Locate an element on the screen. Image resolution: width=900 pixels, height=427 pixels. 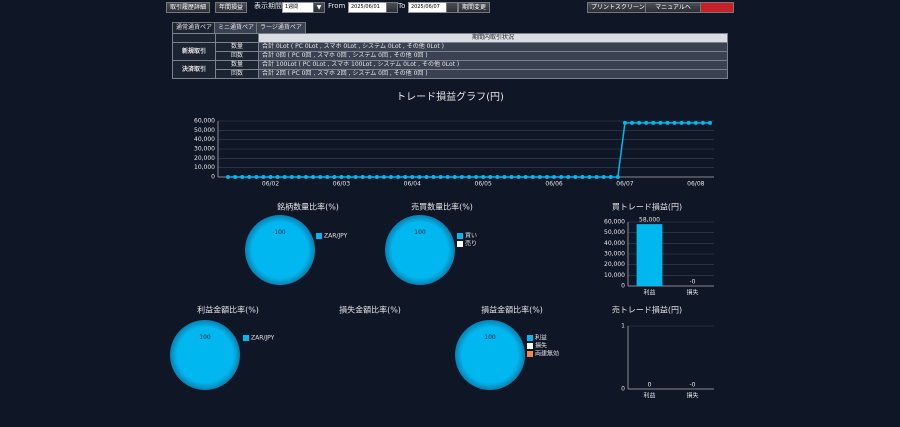
y-tick-label: 60,000 is located at coordinates (204, 121).